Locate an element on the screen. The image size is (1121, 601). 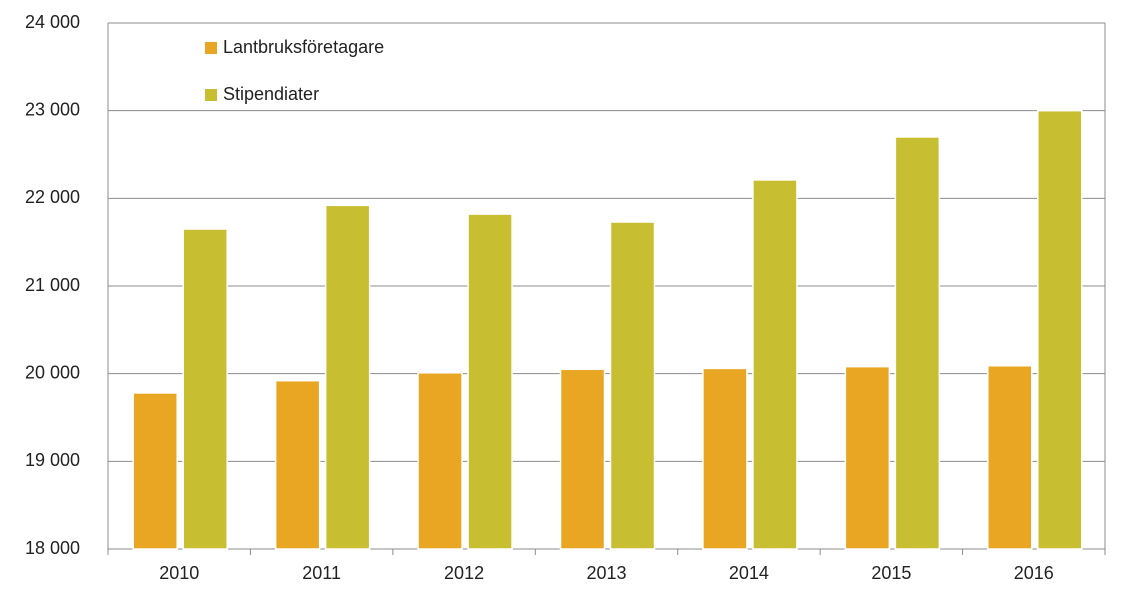
y-tick-label: 18 000 is located at coordinates (52, 548).